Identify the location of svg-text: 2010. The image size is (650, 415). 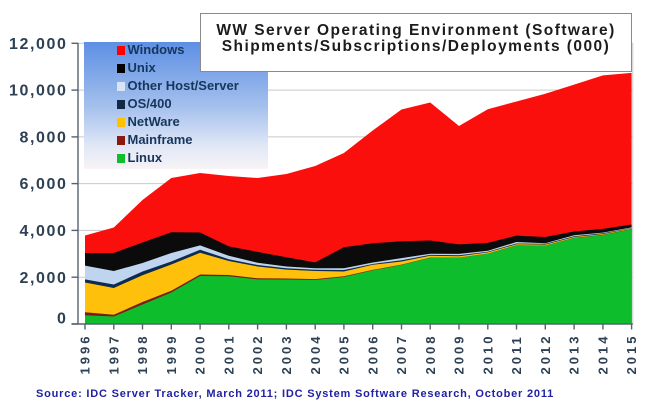
(487, 354).